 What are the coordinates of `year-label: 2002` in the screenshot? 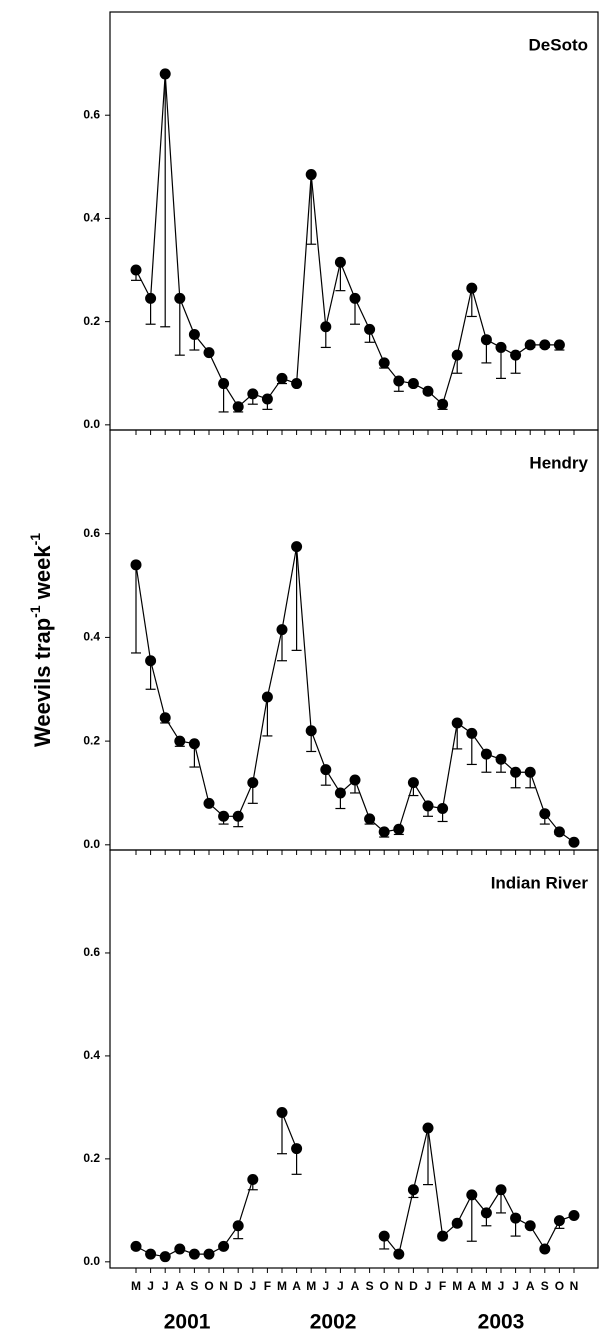 It's located at (333, 1322).